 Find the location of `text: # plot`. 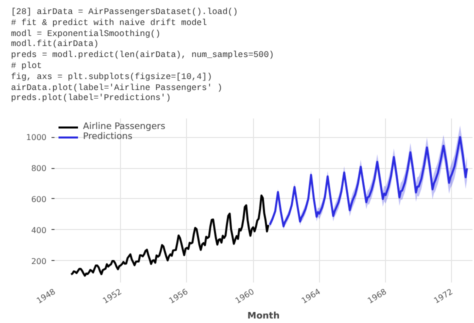

text: # plot is located at coordinates (26, 65).